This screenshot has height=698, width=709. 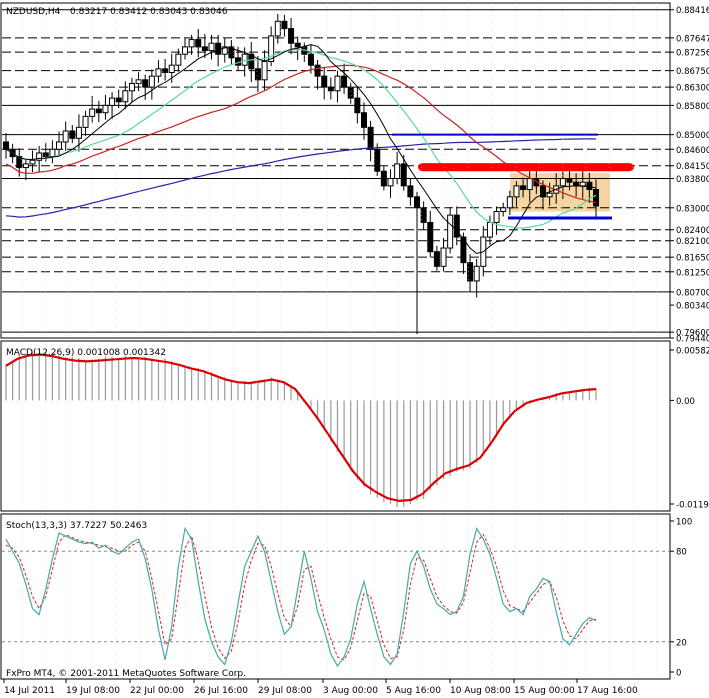 I want to click on time-label-9: 17 Aug 16:00, so click(x=607, y=691).